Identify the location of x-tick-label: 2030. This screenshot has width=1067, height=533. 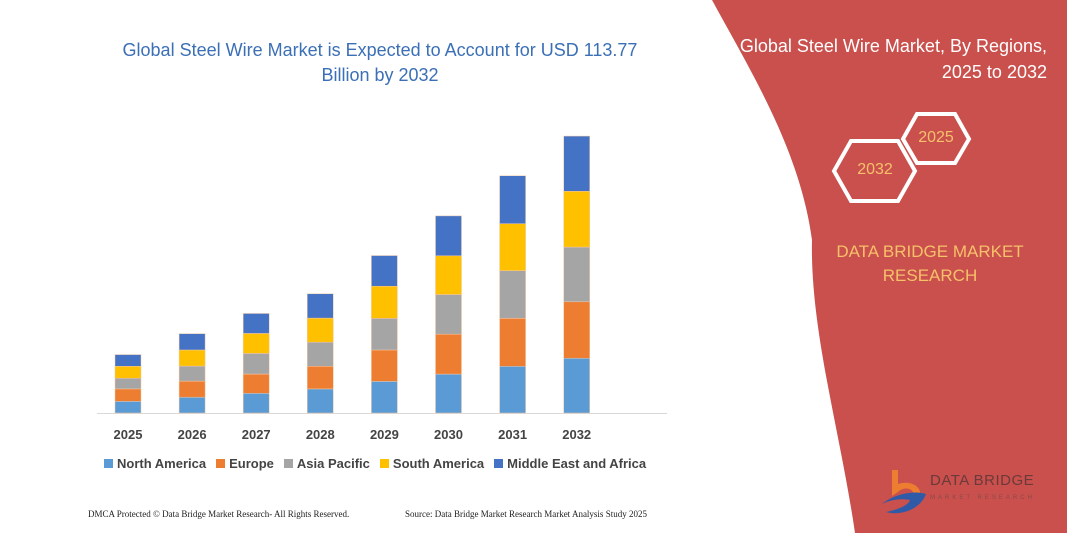
(448, 434).